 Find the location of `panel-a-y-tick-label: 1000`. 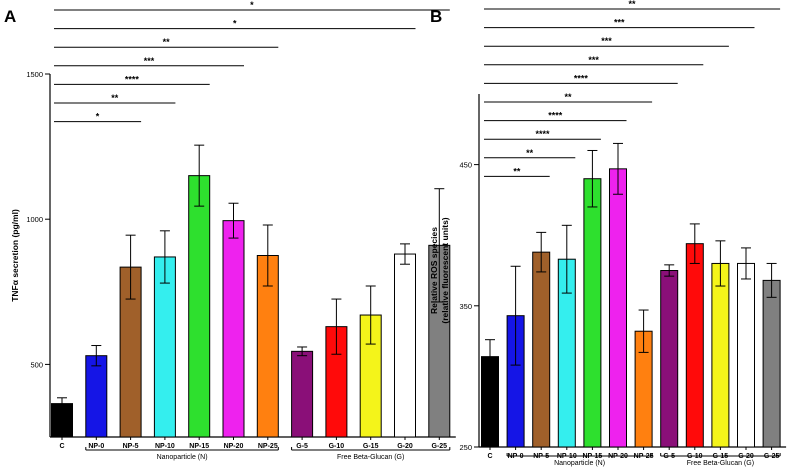

panel-a-y-tick-label: 1000 is located at coordinates (34, 219).